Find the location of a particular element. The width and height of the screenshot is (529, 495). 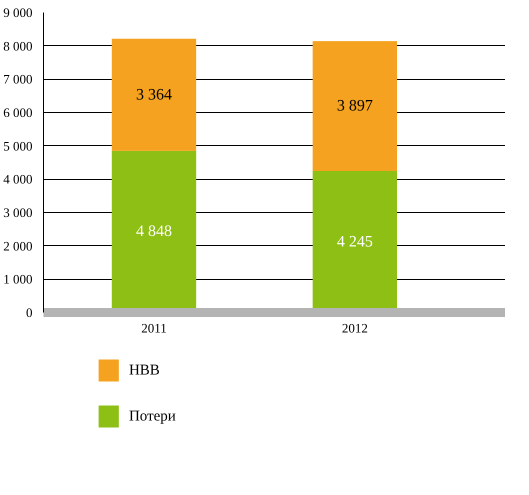

y-tick-label: 6 000 is located at coordinates (17, 112).